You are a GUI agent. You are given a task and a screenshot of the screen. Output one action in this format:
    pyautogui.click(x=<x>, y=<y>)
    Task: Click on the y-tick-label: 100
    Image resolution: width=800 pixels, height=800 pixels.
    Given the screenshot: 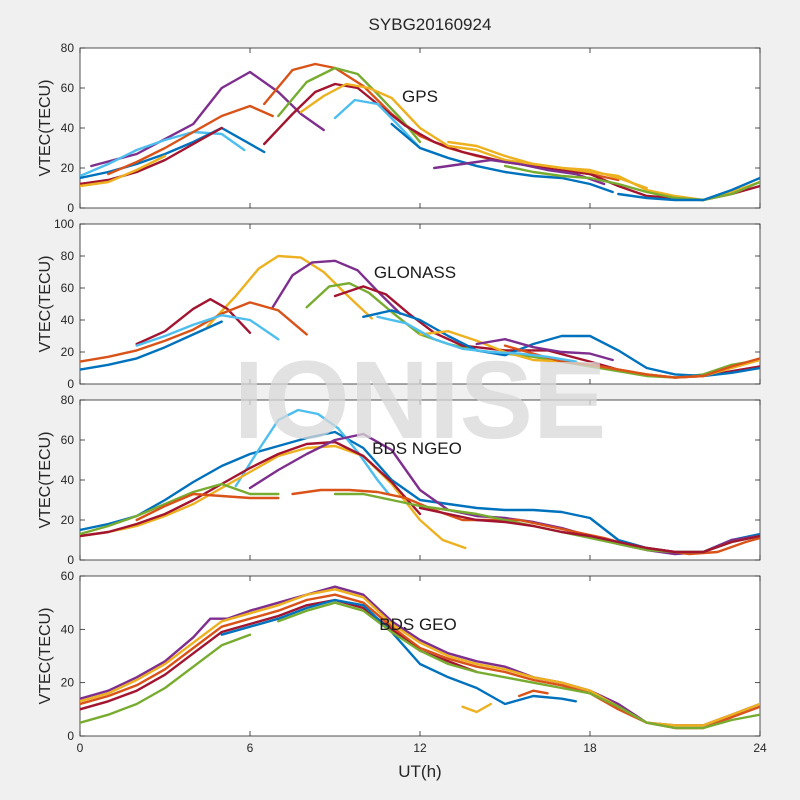 What is the action you would take?
    pyautogui.click(x=64, y=224)
    